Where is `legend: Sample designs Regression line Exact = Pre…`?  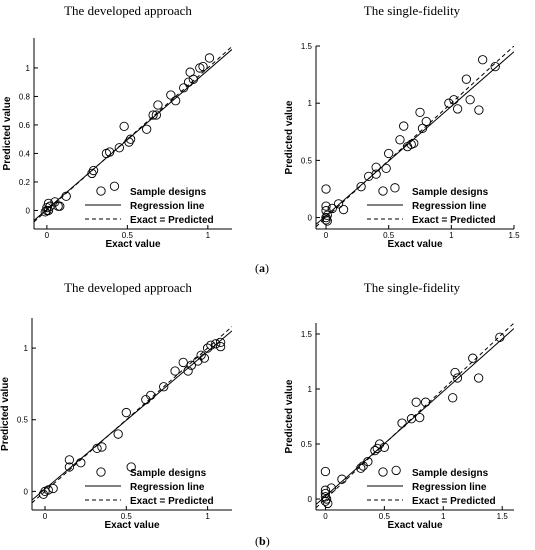 legend: Sample designs Regression line Exact = Pre… is located at coordinates (149, 487).